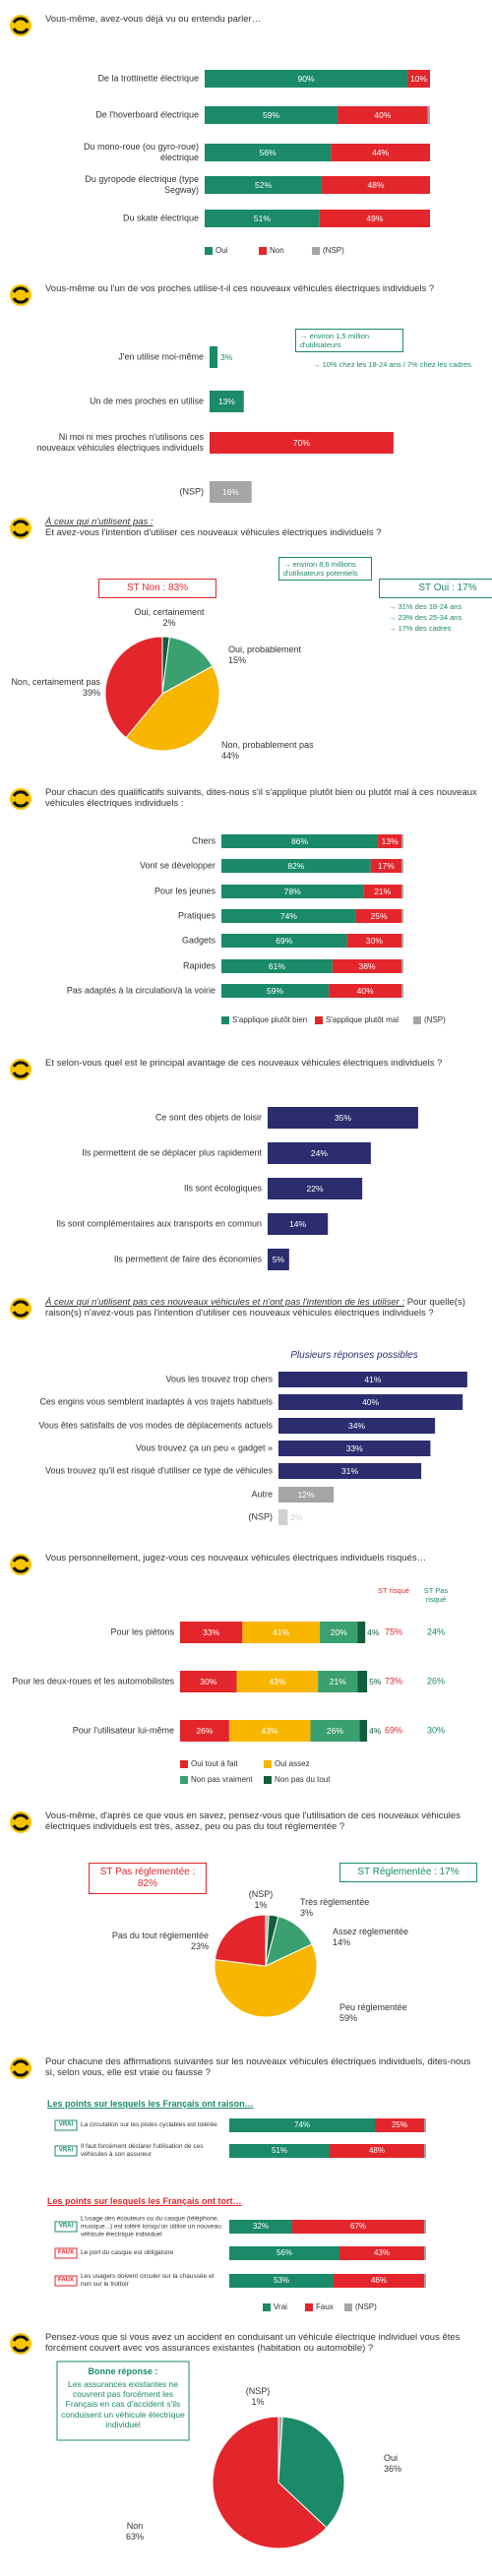  I want to click on slice-value: 59%, so click(348, 2018).